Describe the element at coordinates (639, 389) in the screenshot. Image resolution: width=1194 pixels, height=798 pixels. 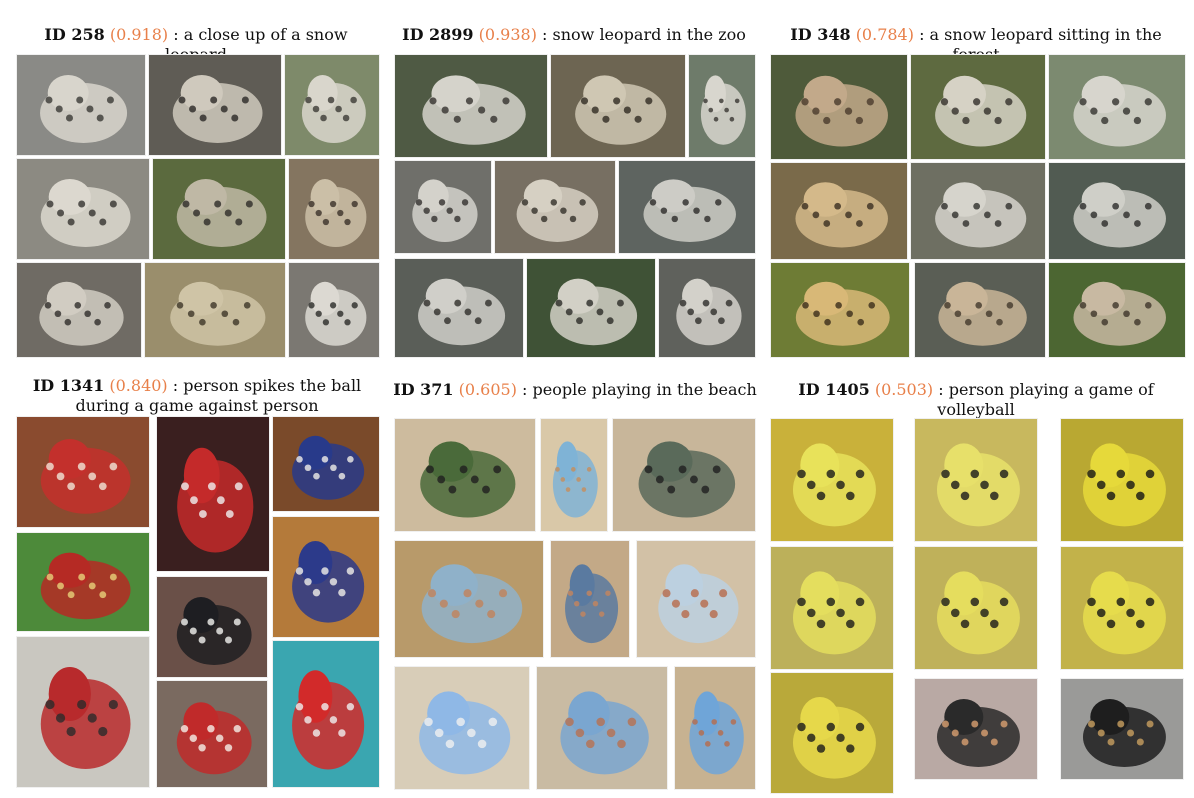
I see `panel-text: : people playing in the beach` at that location.